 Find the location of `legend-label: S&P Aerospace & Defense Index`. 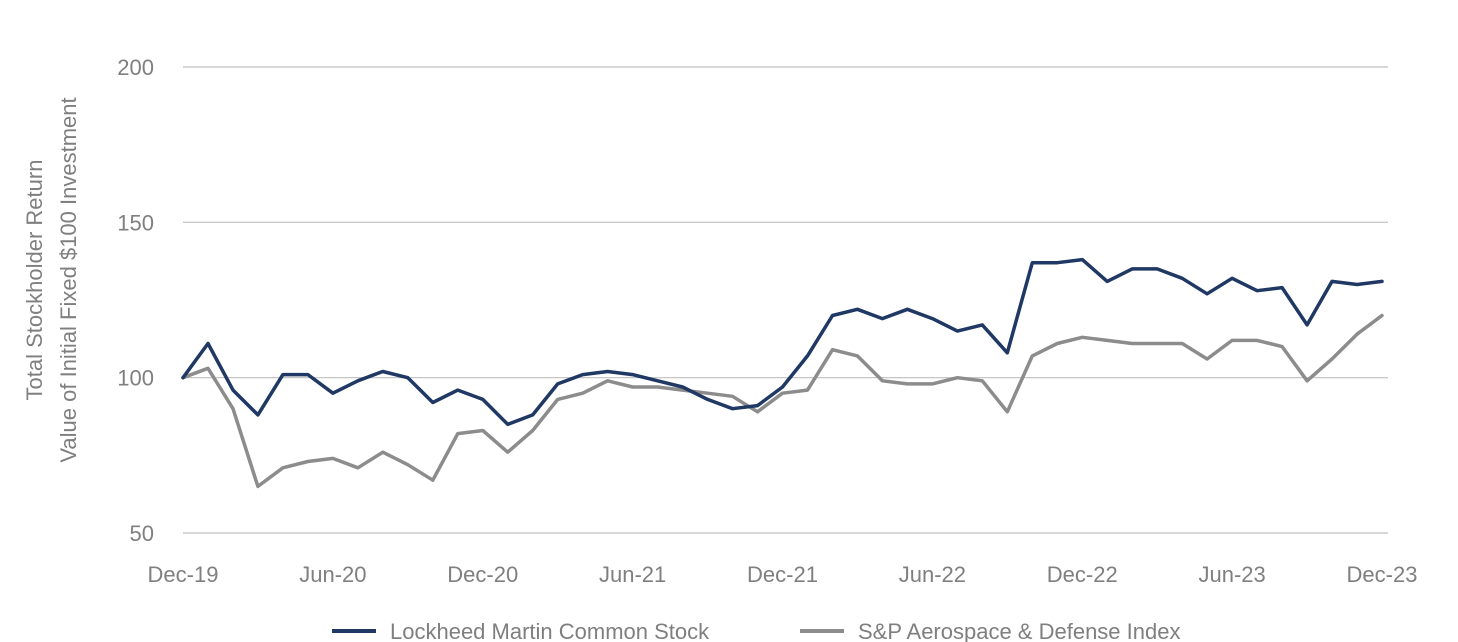

legend-label: S&P Aerospace & Defense Index is located at coordinates (1019, 630).